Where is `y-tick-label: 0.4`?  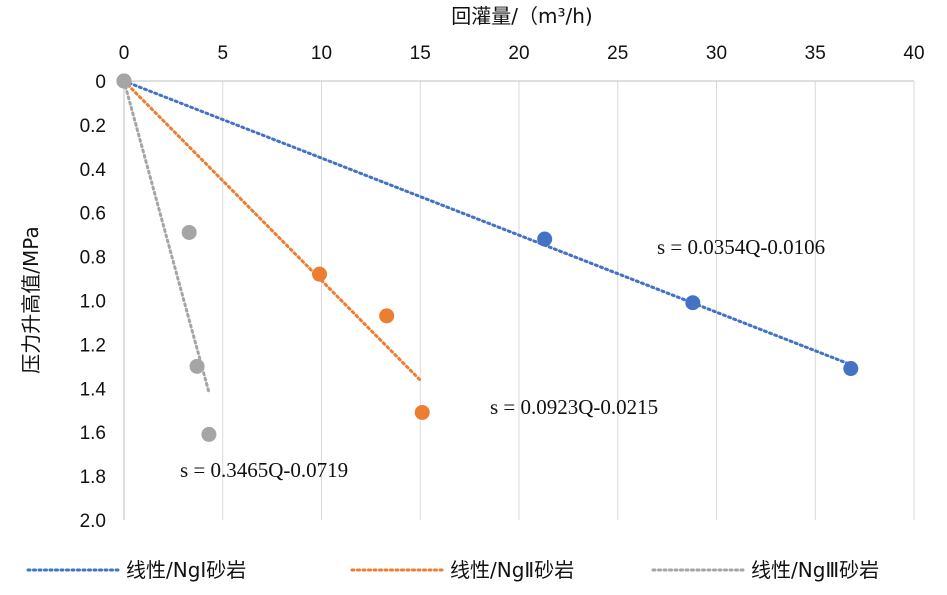 y-tick-label: 0.4 is located at coordinates (93, 170).